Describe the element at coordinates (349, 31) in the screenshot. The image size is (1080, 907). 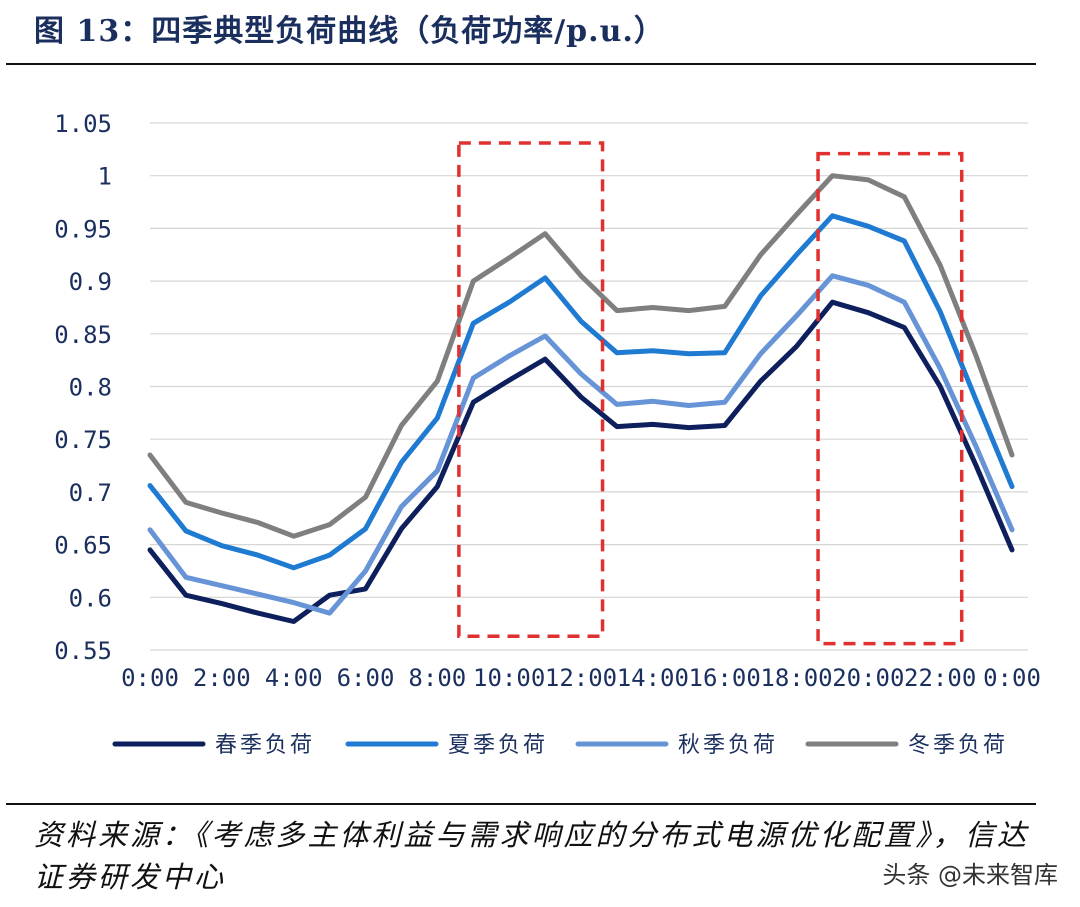
I see `figure-title: 图 13：四季典型负荷曲线（负荷功率/p.u.）` at that location.